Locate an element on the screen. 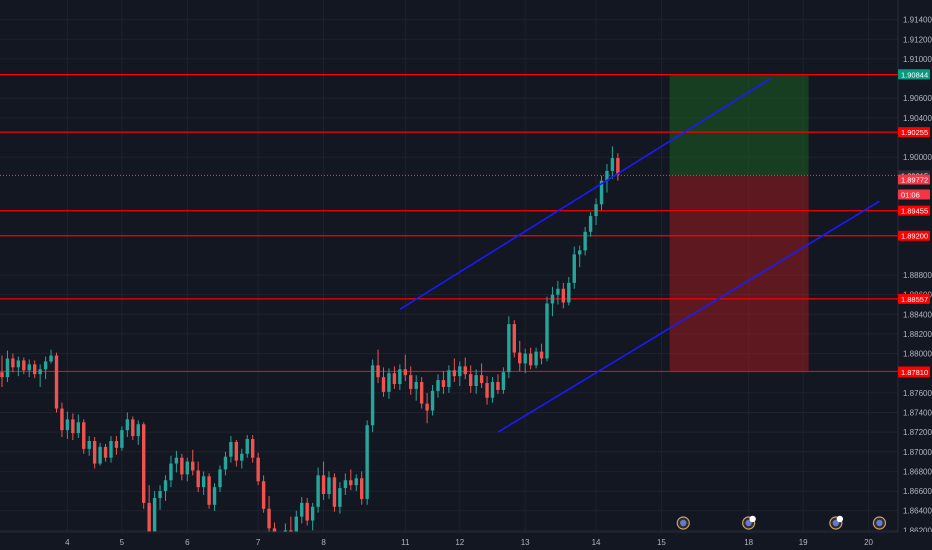  position-zones is located at coordinates (739, 223).